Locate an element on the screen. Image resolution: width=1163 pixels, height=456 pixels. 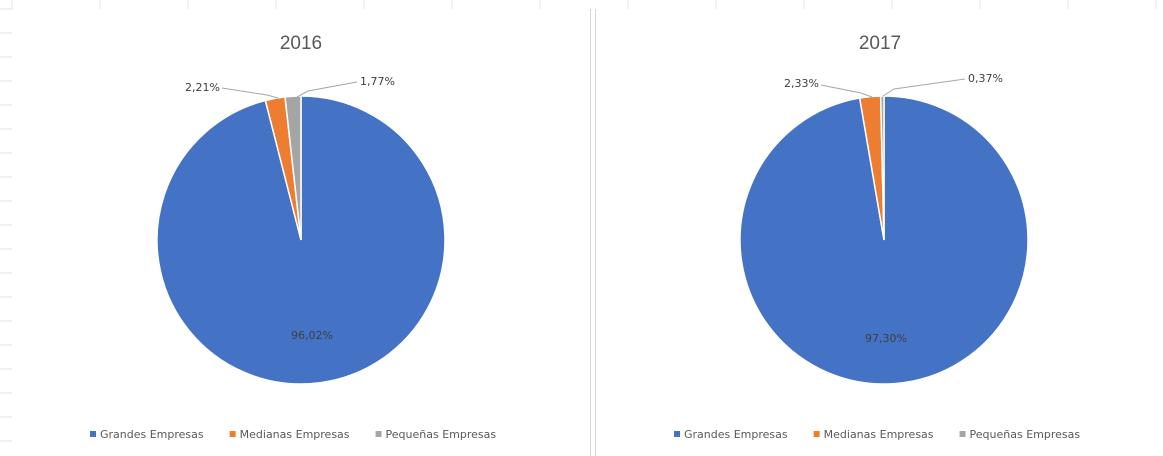
chart-title: 2017 is located at coordinates (880, 43).